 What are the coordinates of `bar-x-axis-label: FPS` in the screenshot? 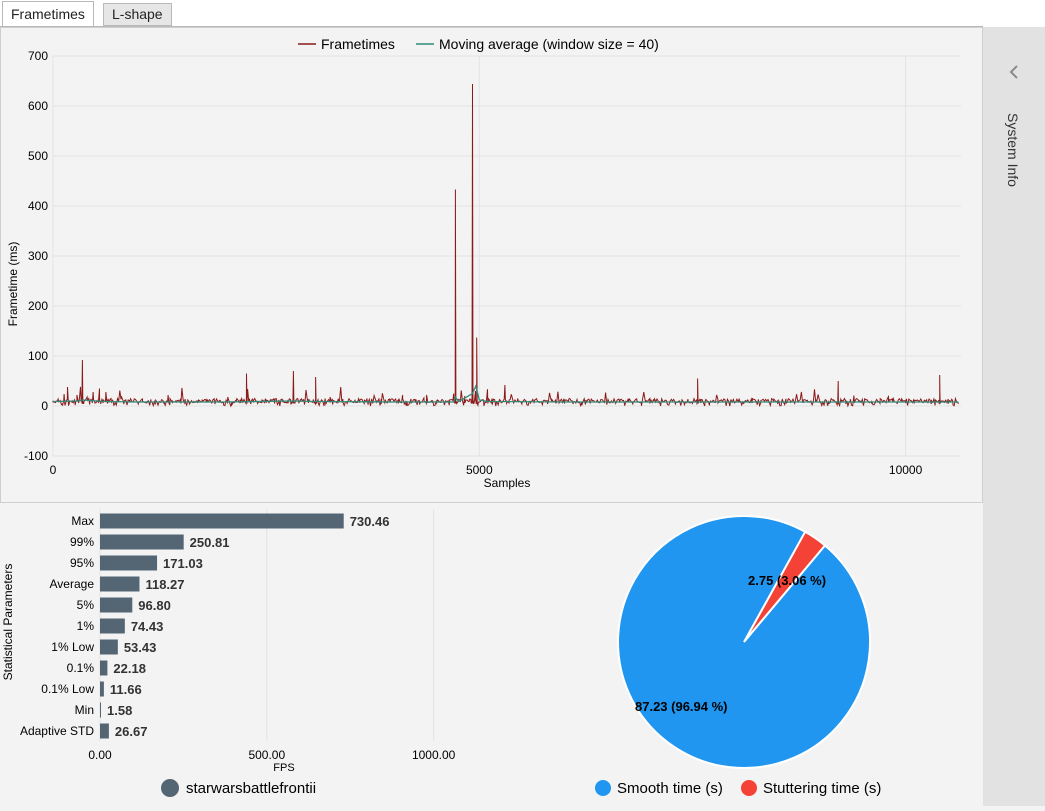 It's located at (283, 768).